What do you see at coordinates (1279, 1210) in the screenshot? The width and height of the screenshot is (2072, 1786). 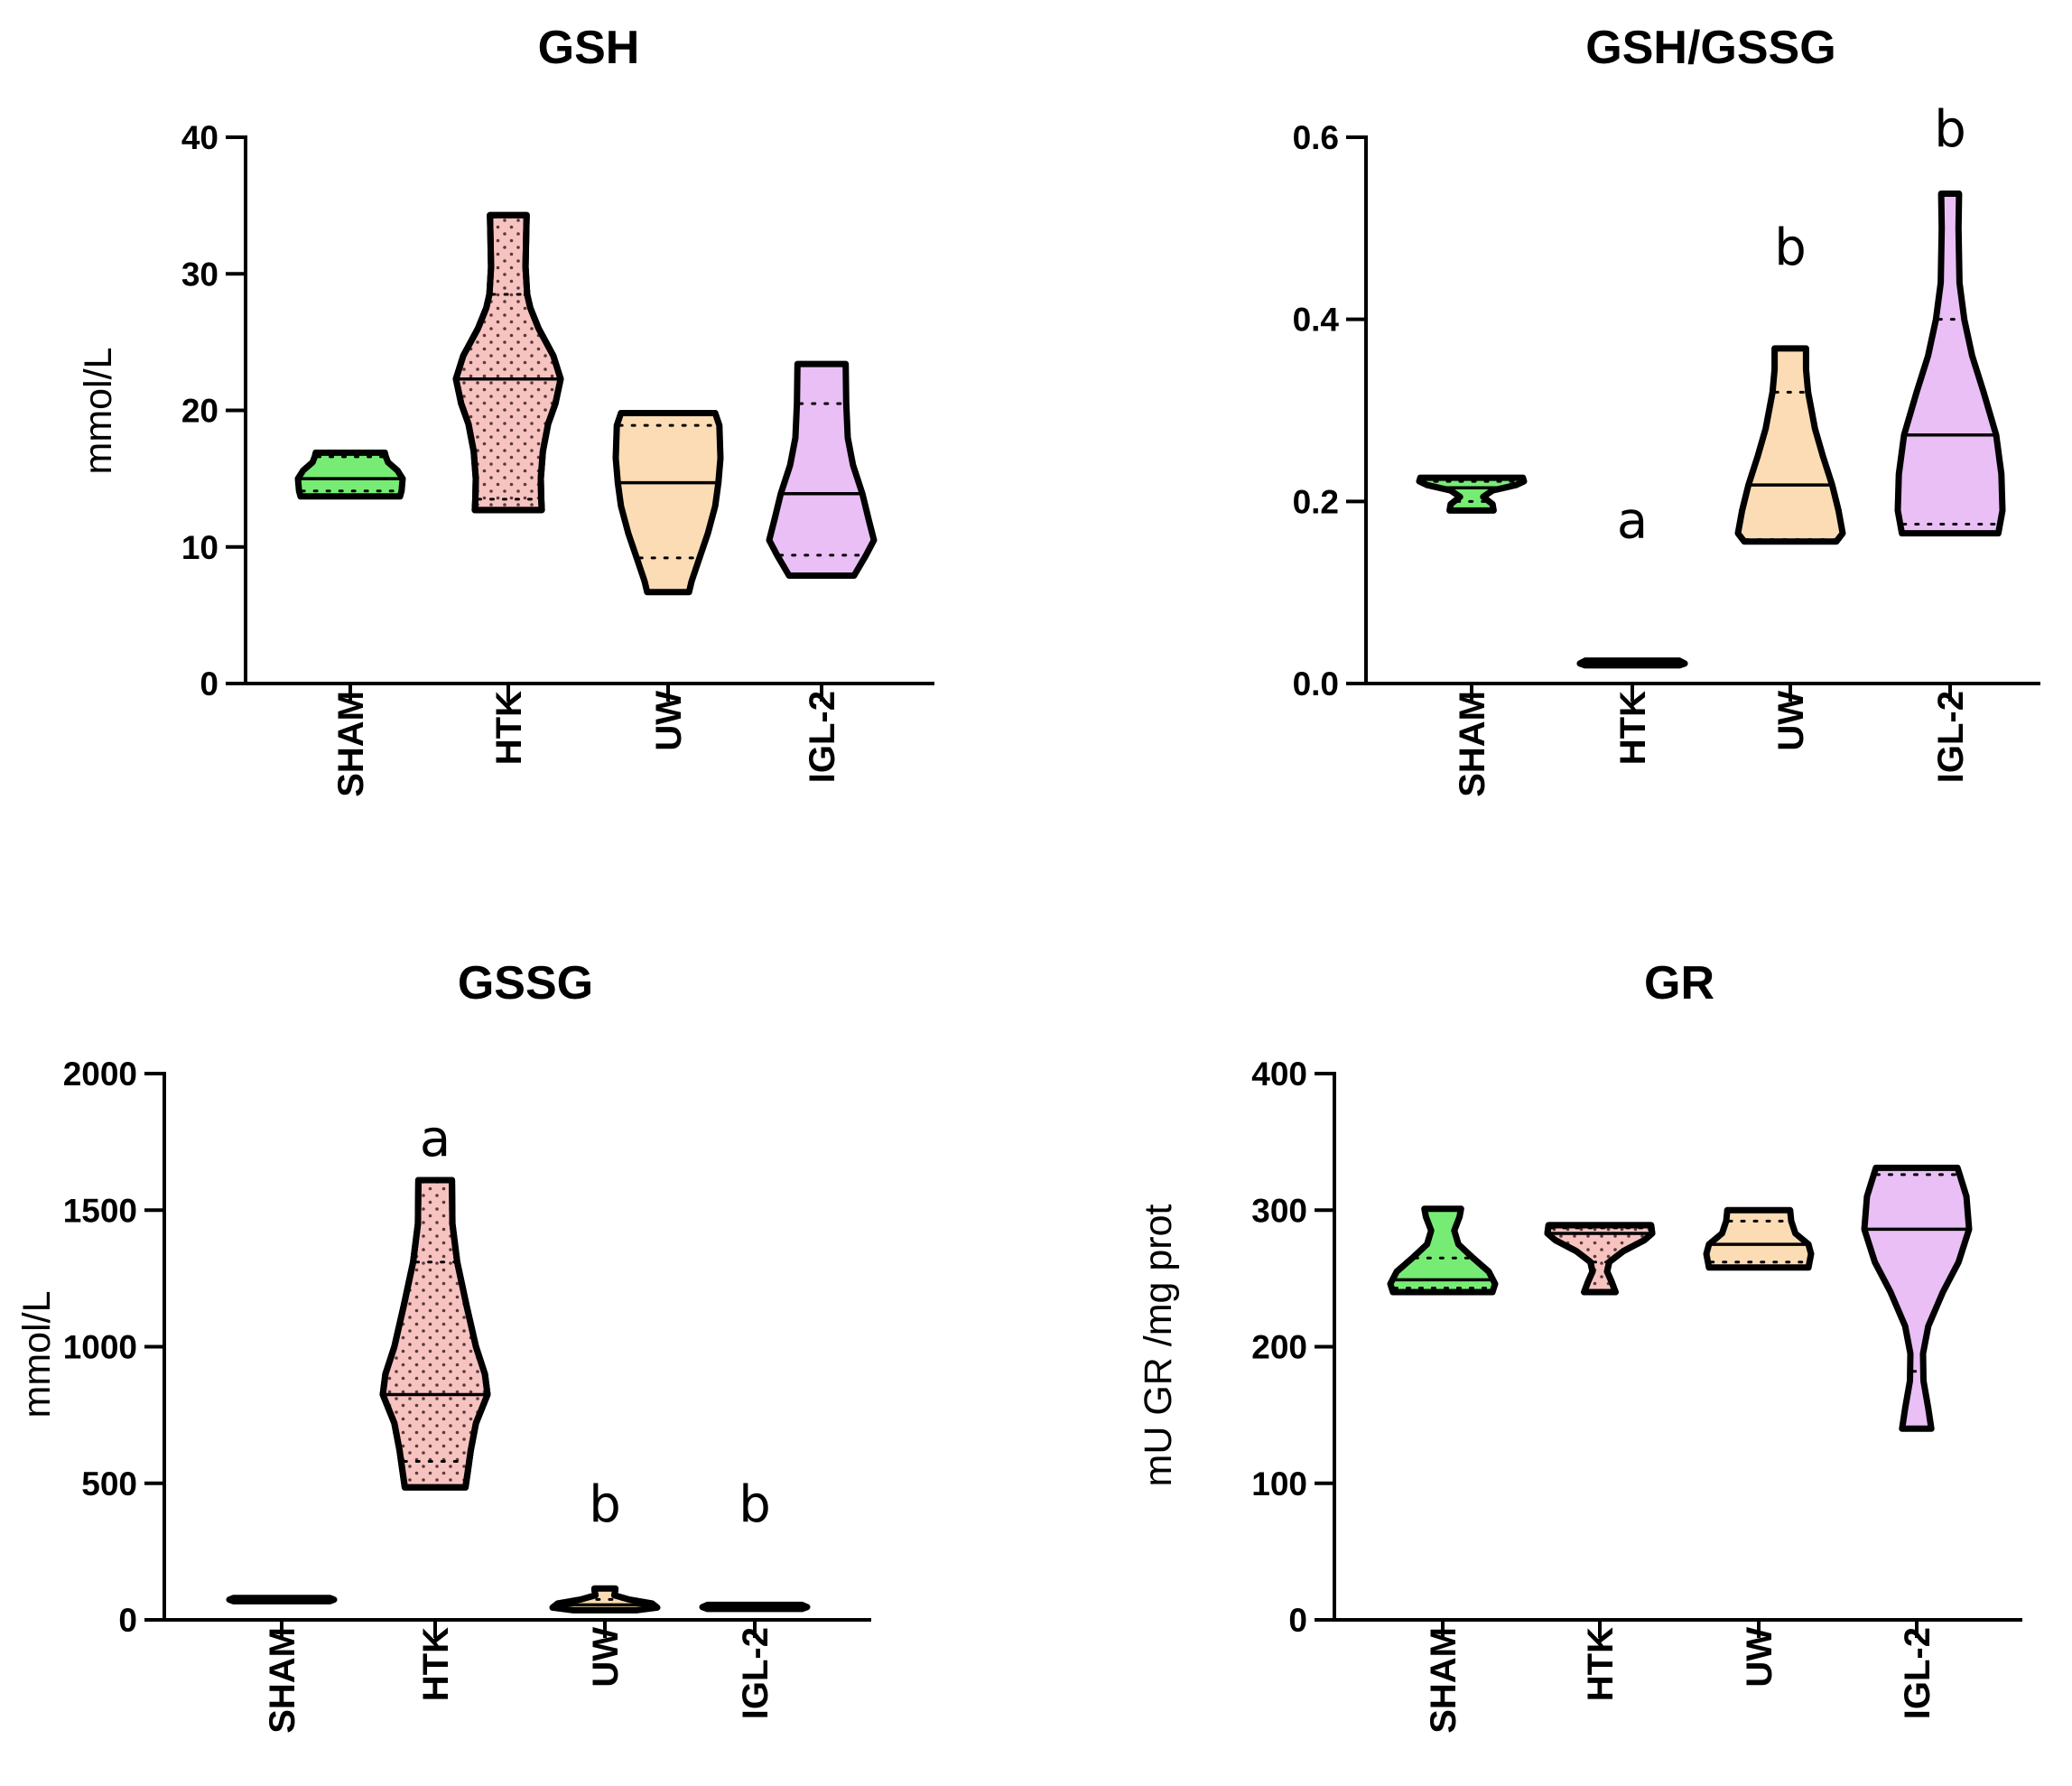 I see `y-tick-label: 300` at bounding box center [1279, 1210].